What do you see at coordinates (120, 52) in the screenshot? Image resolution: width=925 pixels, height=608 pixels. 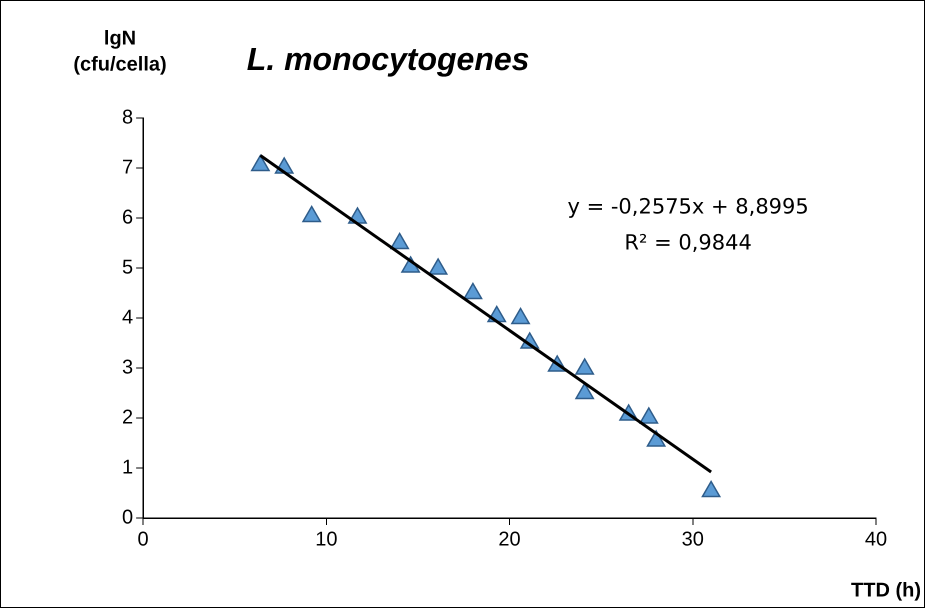 I see `y-axis-title: lgN (cfu/cella)` at bounding box center [120, 52].